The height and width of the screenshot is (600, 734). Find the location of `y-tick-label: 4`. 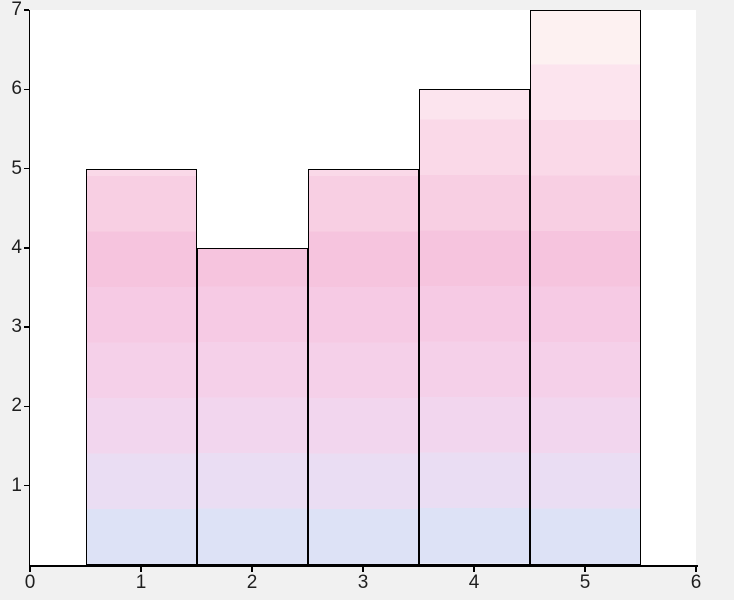

y-tick-label: 4 is located at coordinates (16, 247).